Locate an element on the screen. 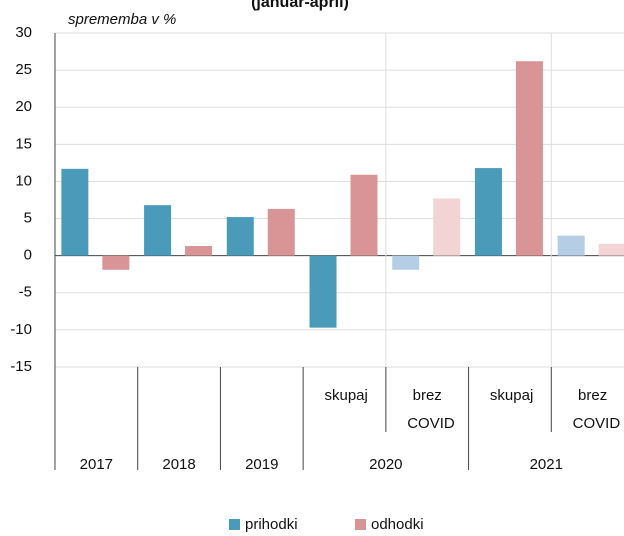 This screenshot has height=536, width=624. y-tick-label: -10 is located at coordinates (21, 329).